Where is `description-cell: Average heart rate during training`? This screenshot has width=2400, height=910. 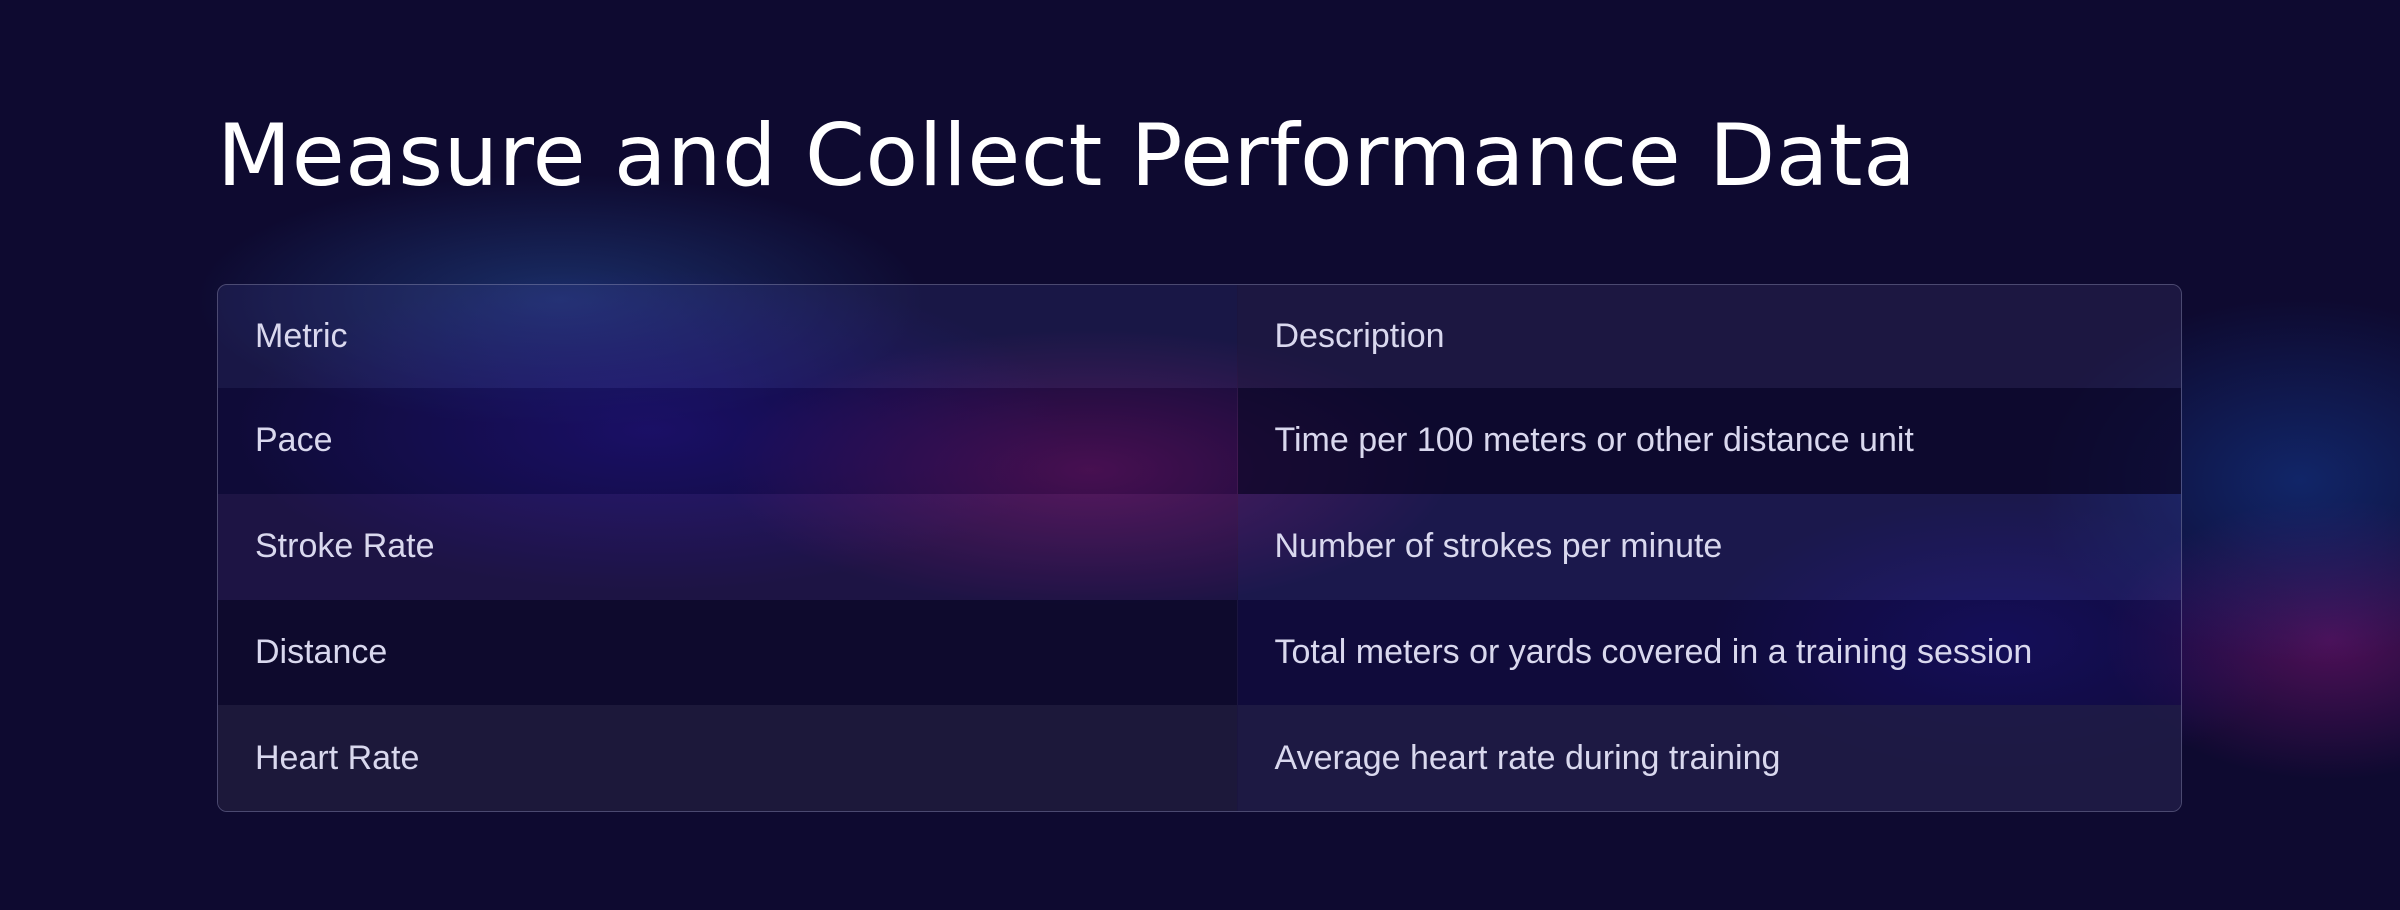 description-cell: Average heart rate during training is located at coordinates (1708, 758).